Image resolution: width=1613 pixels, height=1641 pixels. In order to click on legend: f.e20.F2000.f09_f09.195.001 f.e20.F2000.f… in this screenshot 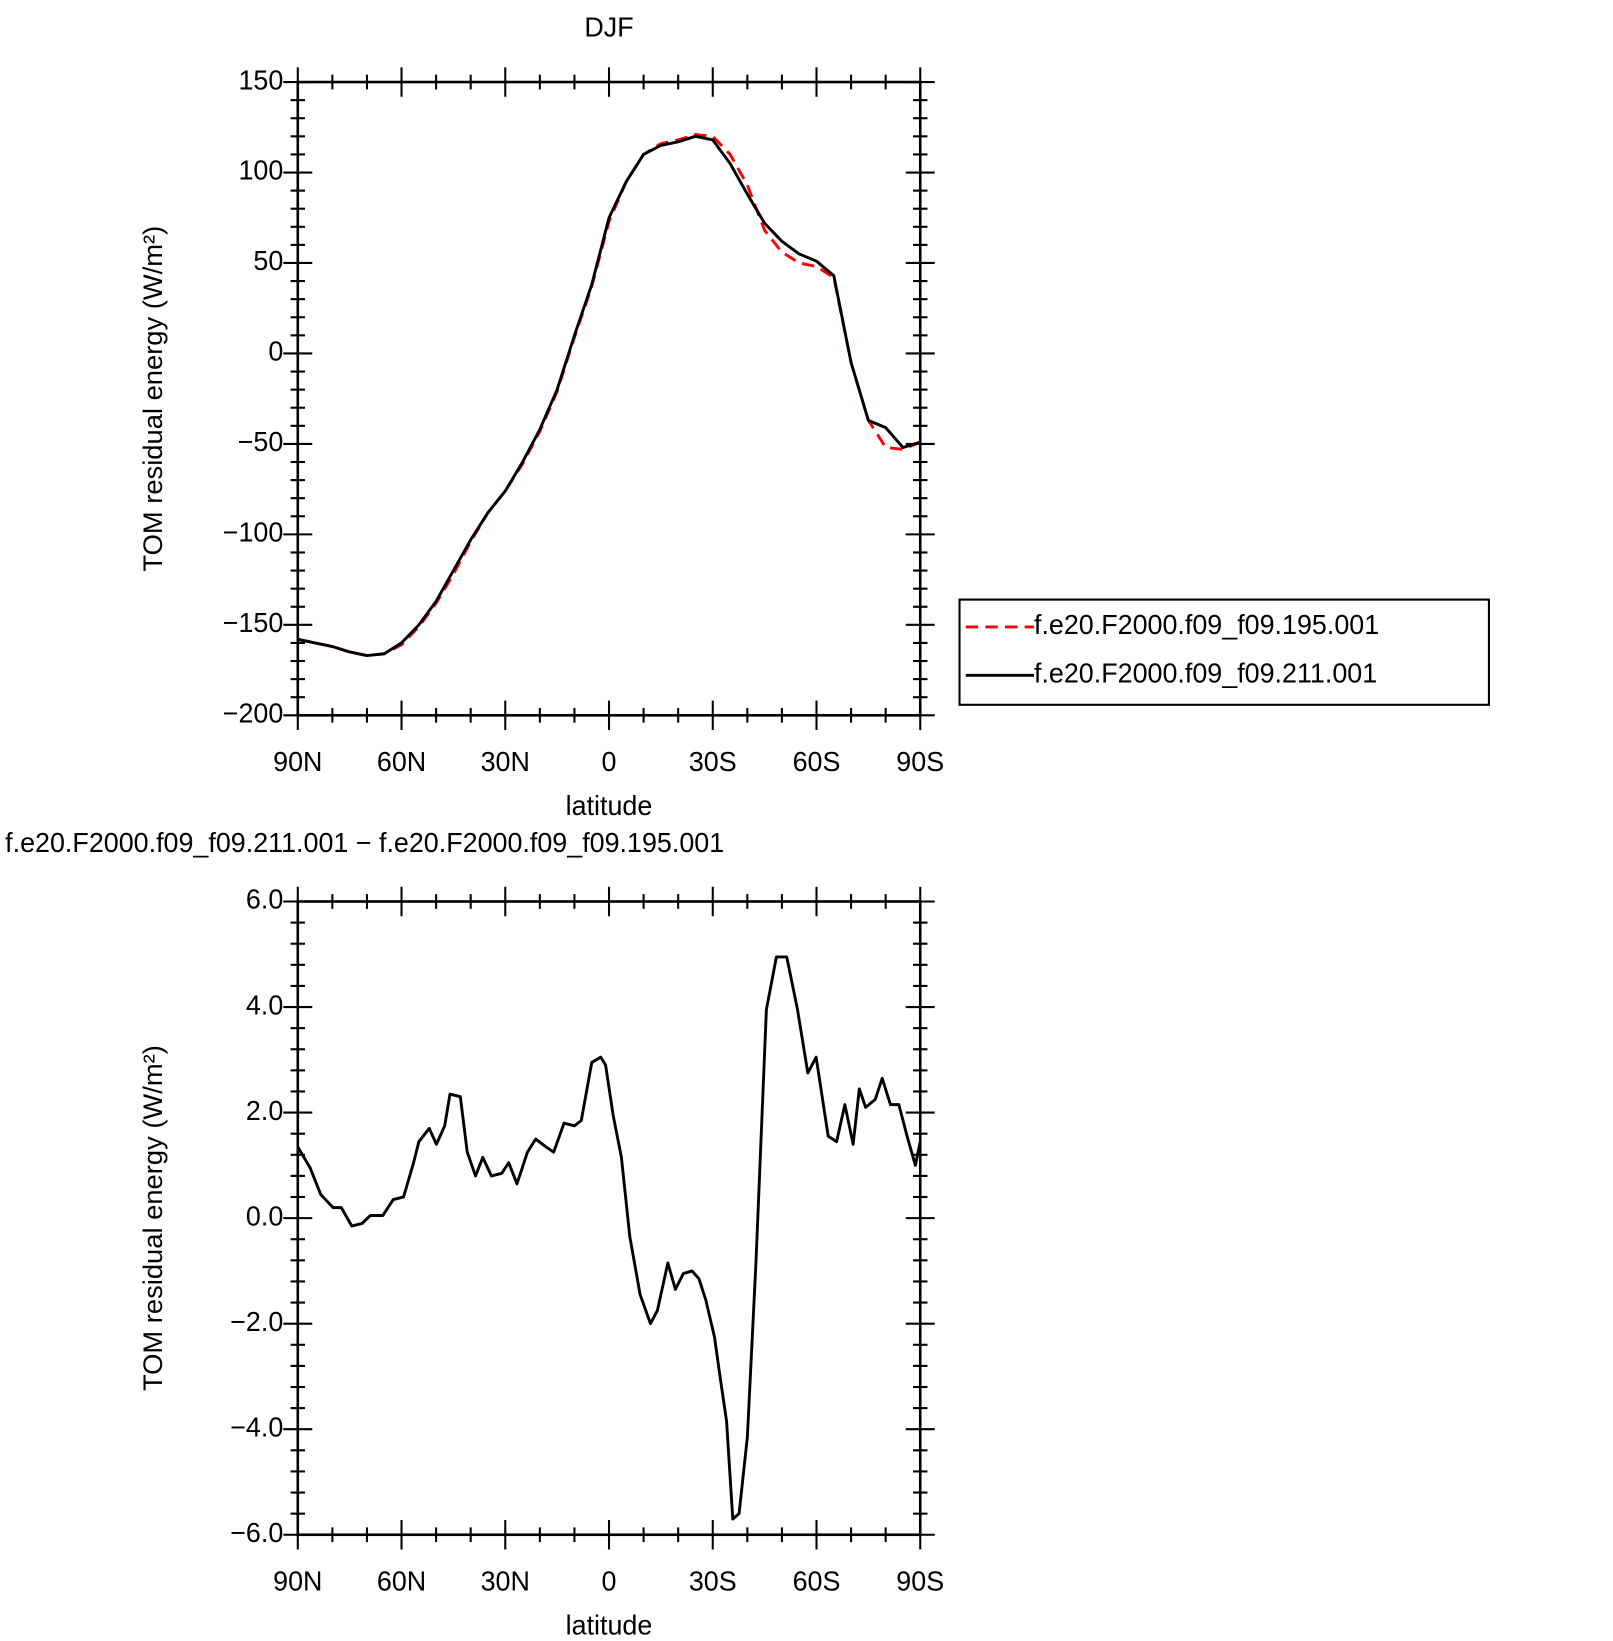, I will do `click(1224, 652)`.